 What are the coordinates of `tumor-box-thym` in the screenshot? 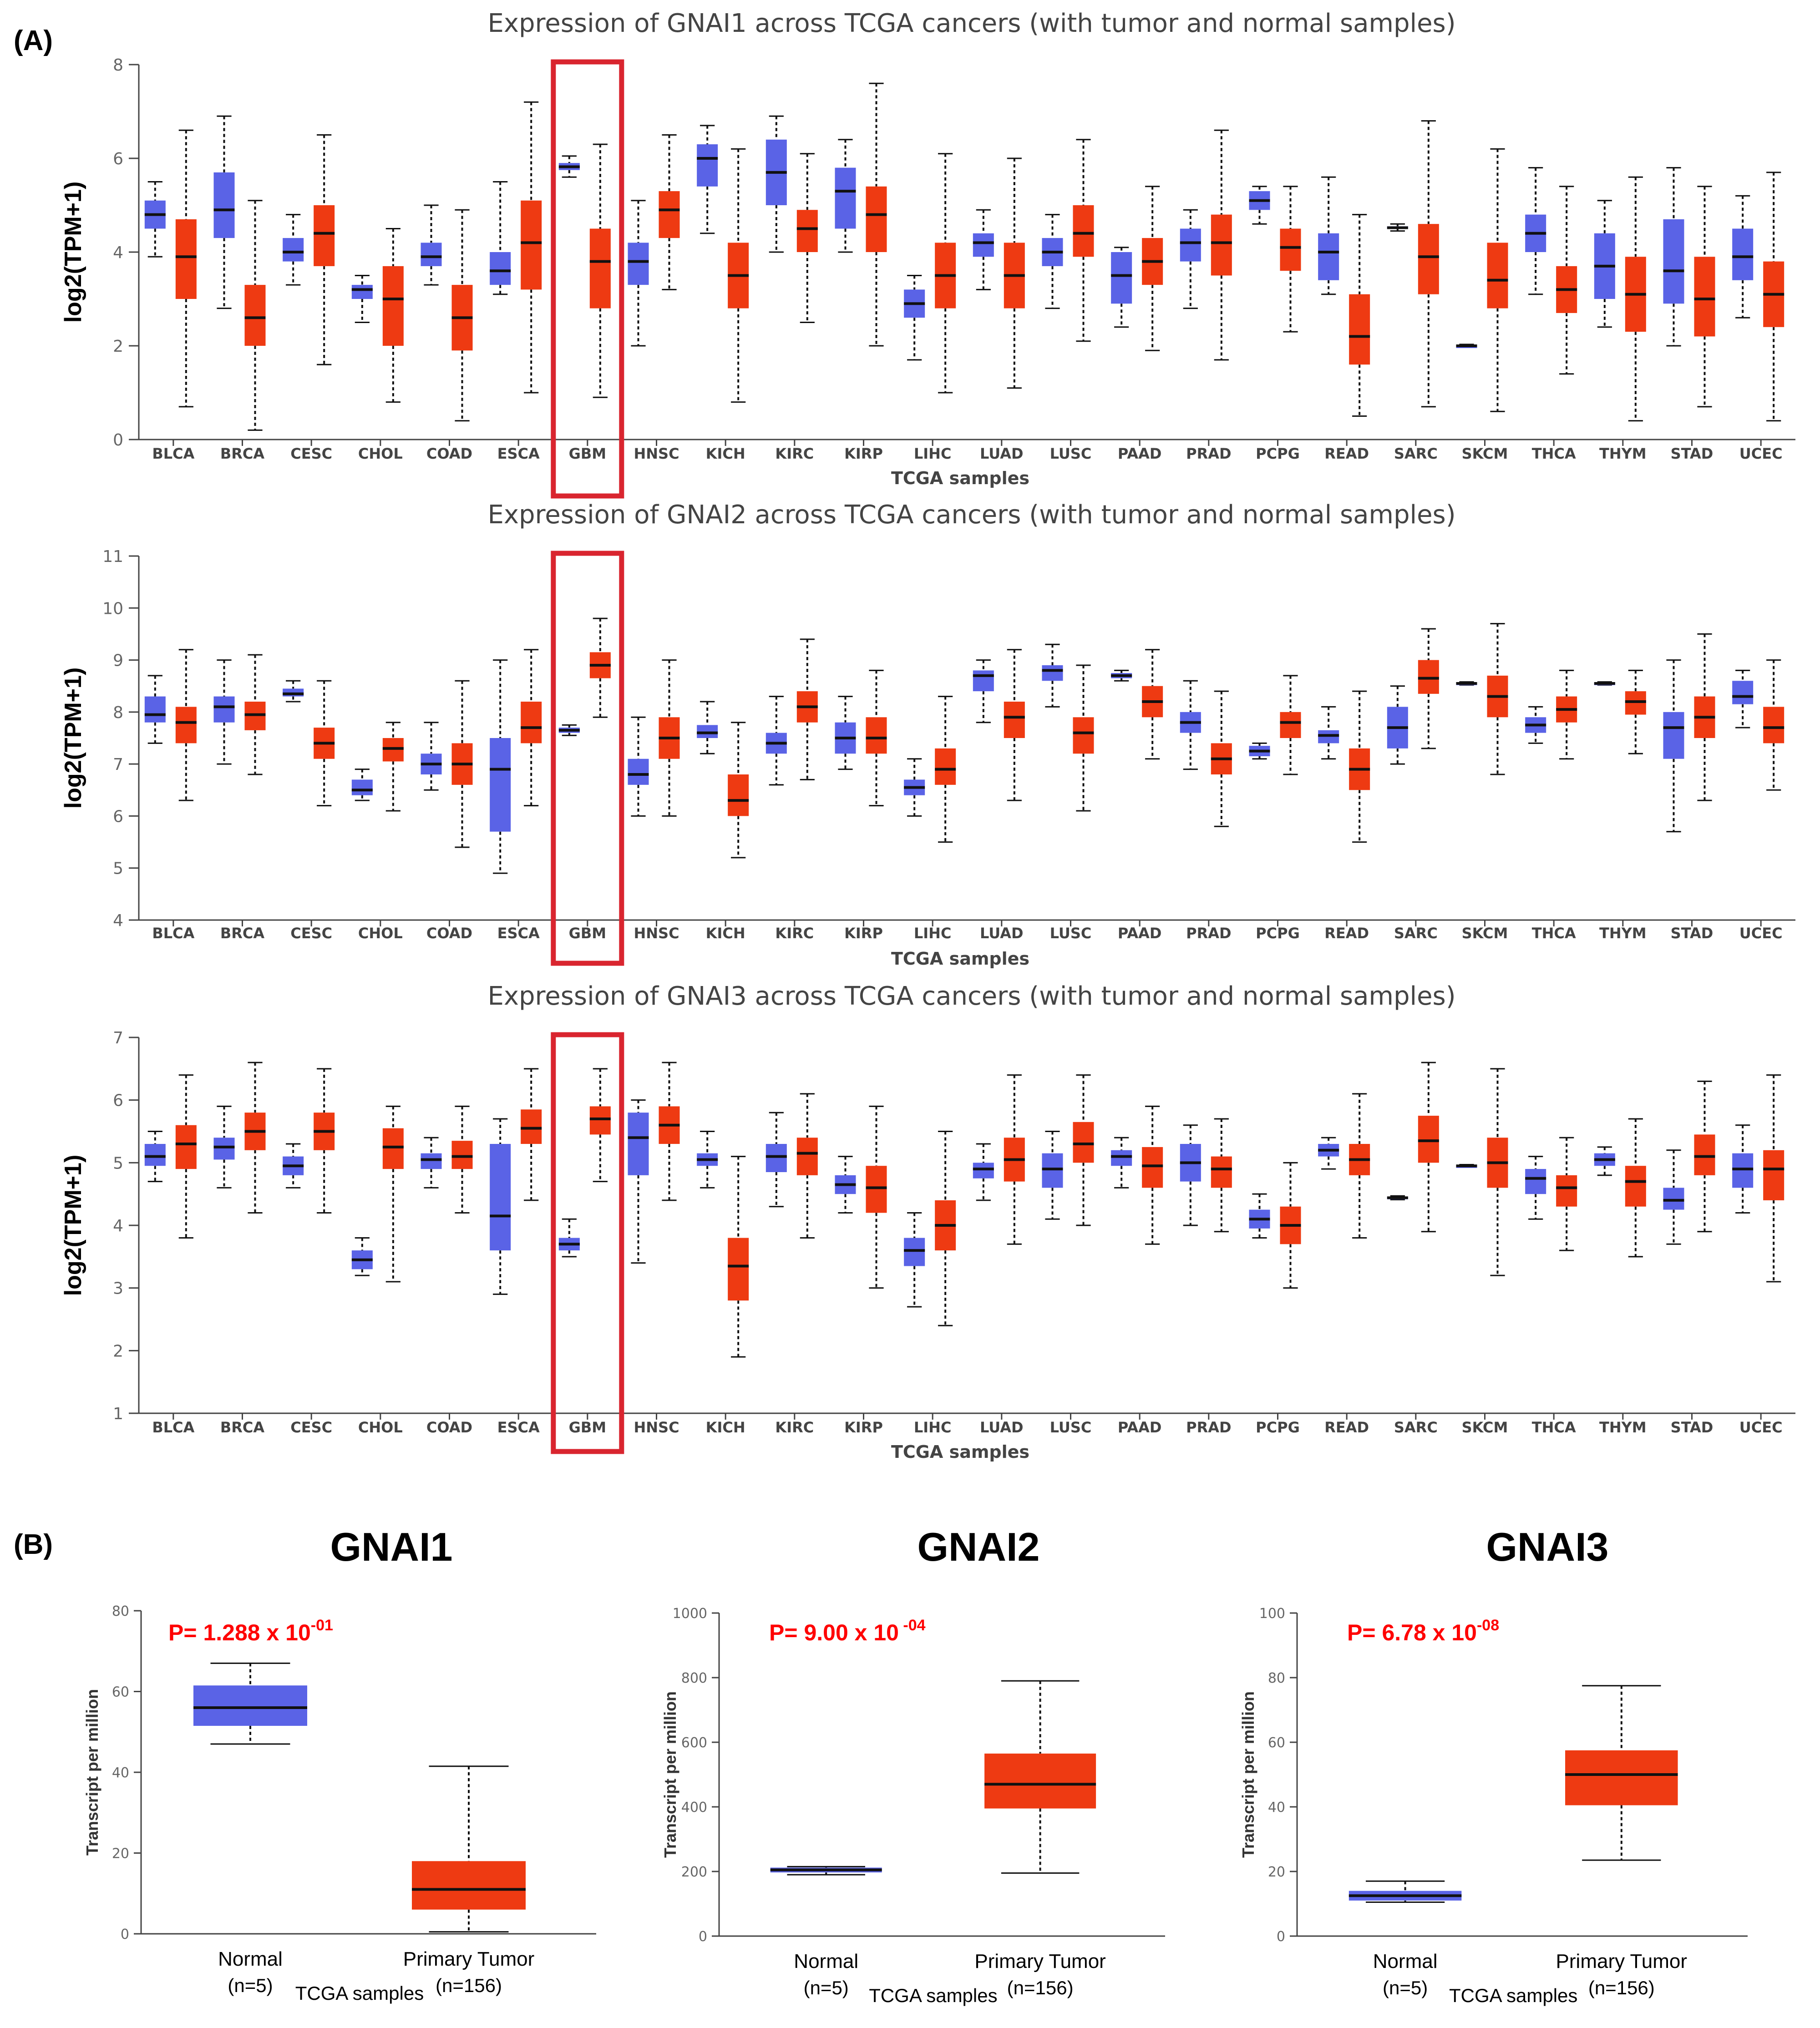 It's located at (1635, 1188).